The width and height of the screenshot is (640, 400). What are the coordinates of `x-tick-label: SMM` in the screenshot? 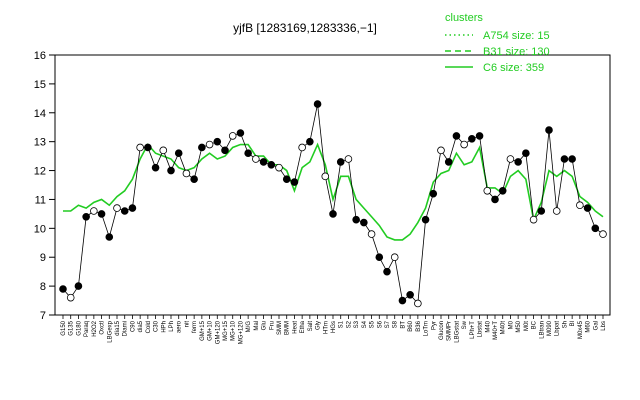 It's located at (280, 328).